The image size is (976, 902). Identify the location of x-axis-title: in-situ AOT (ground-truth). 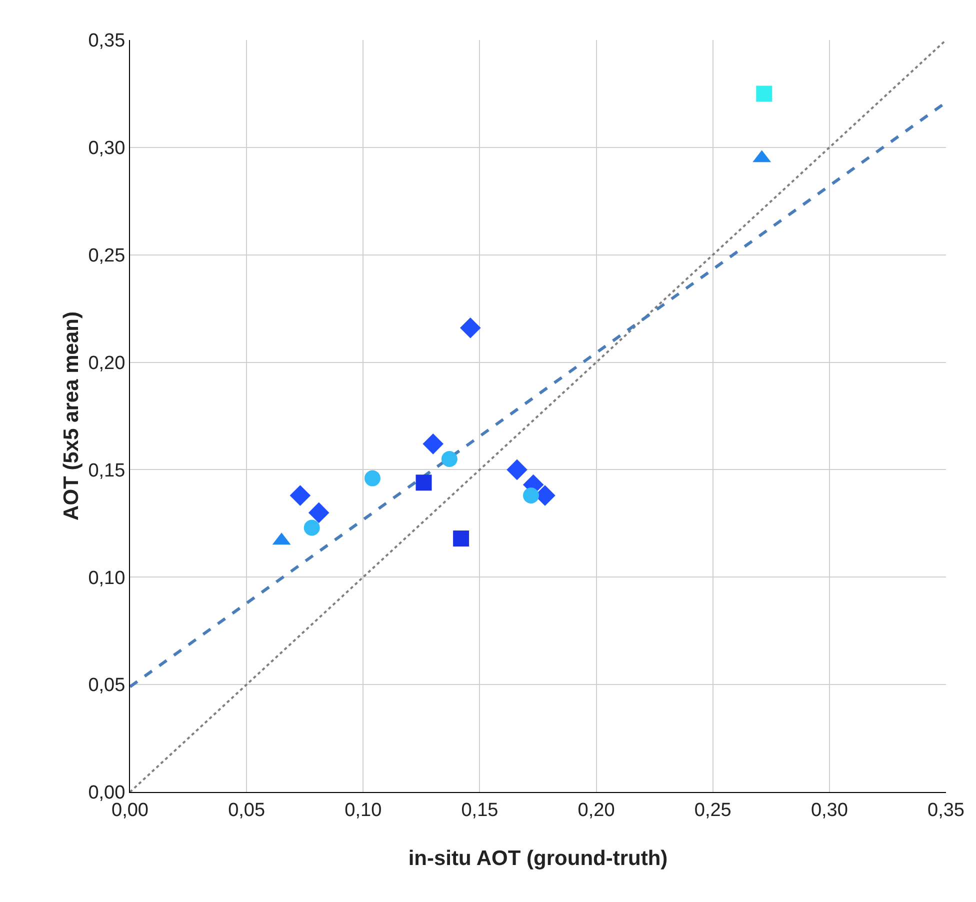
(538, 858).